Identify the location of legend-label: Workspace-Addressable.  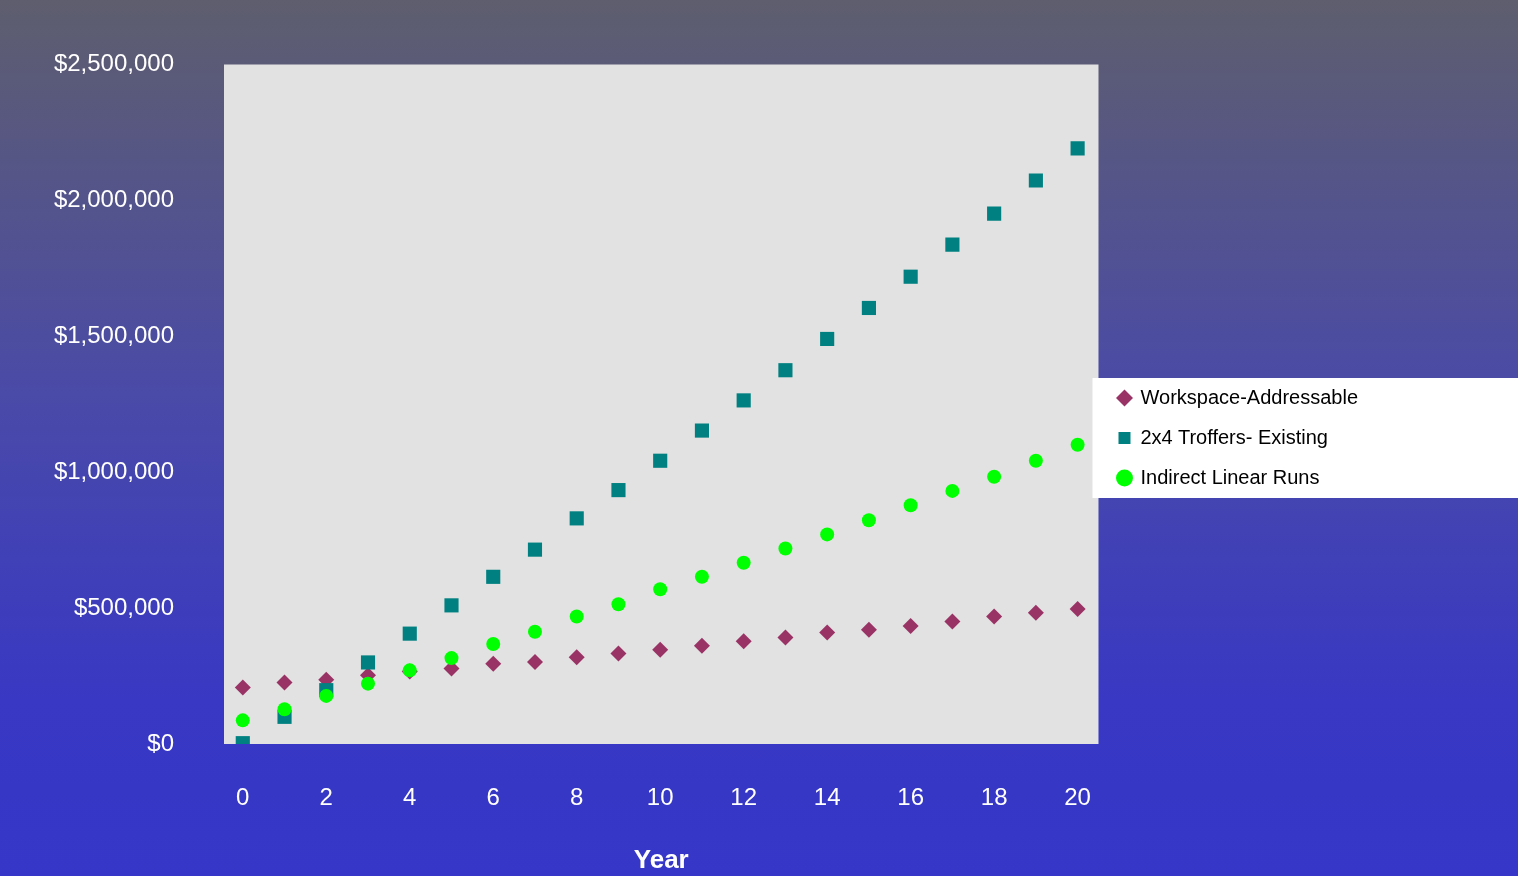
(1249, 396).